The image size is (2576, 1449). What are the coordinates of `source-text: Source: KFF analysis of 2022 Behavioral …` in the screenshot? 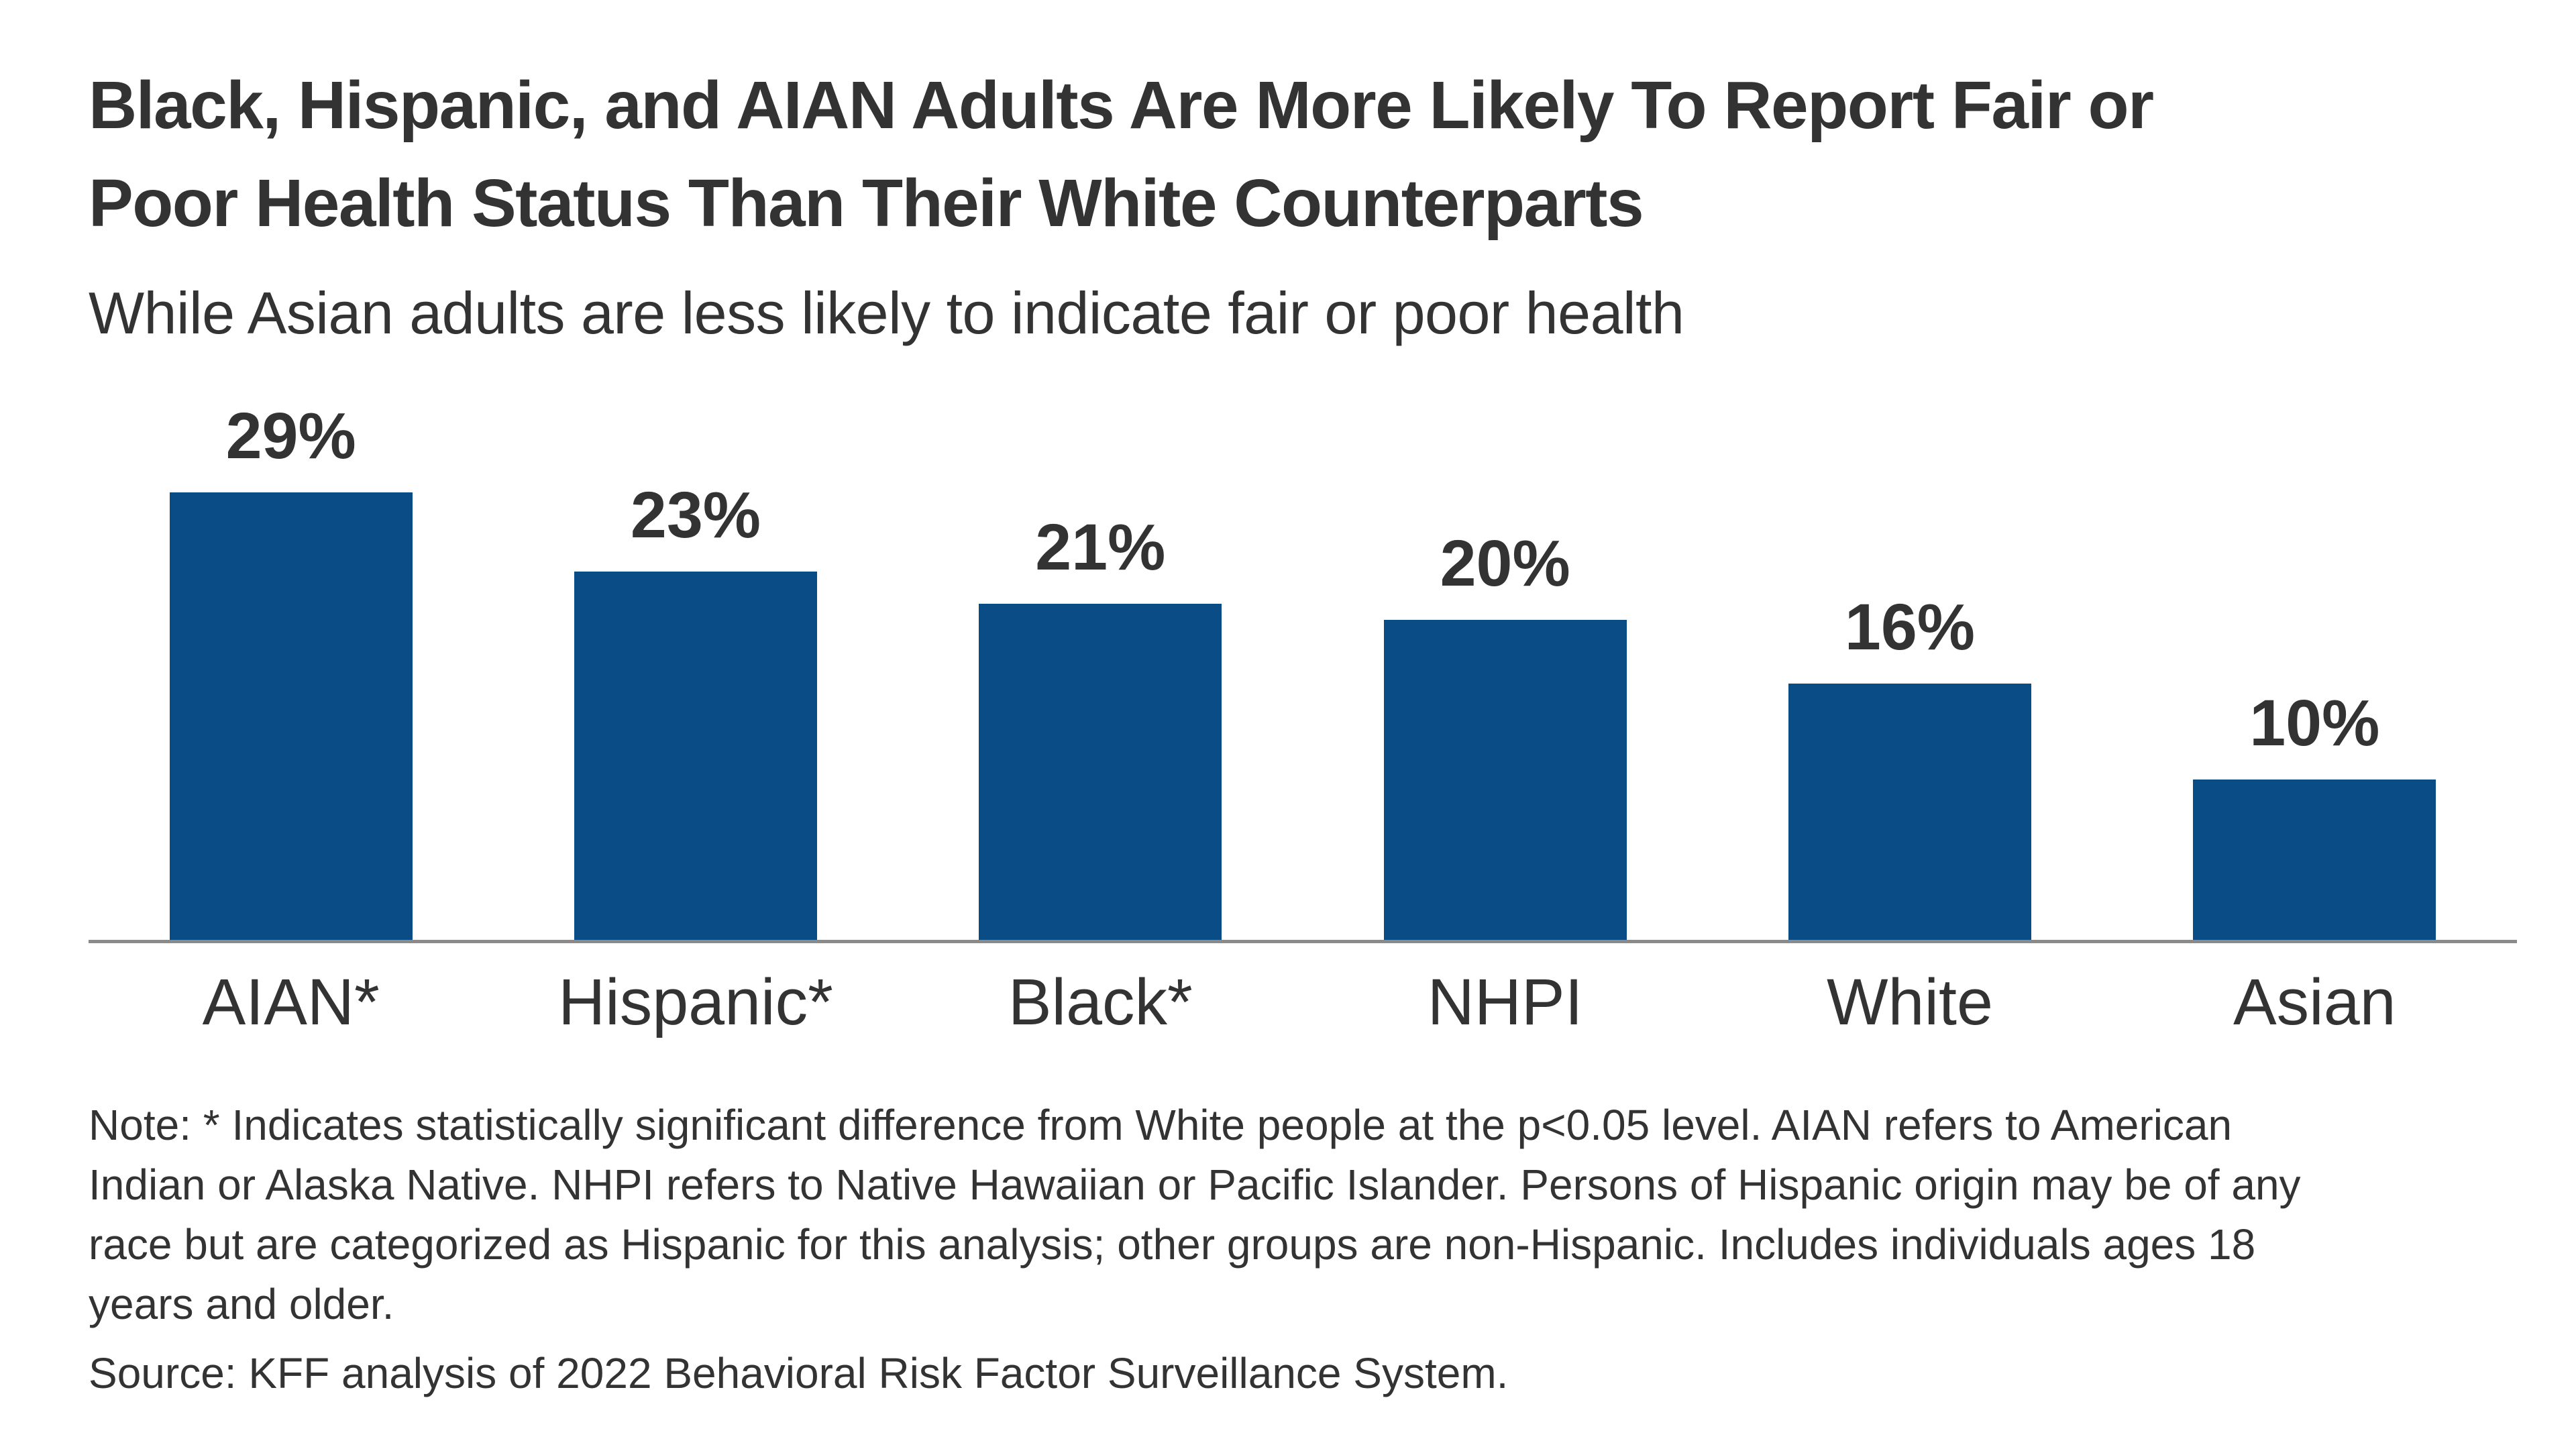 It's located at (799, 1372).